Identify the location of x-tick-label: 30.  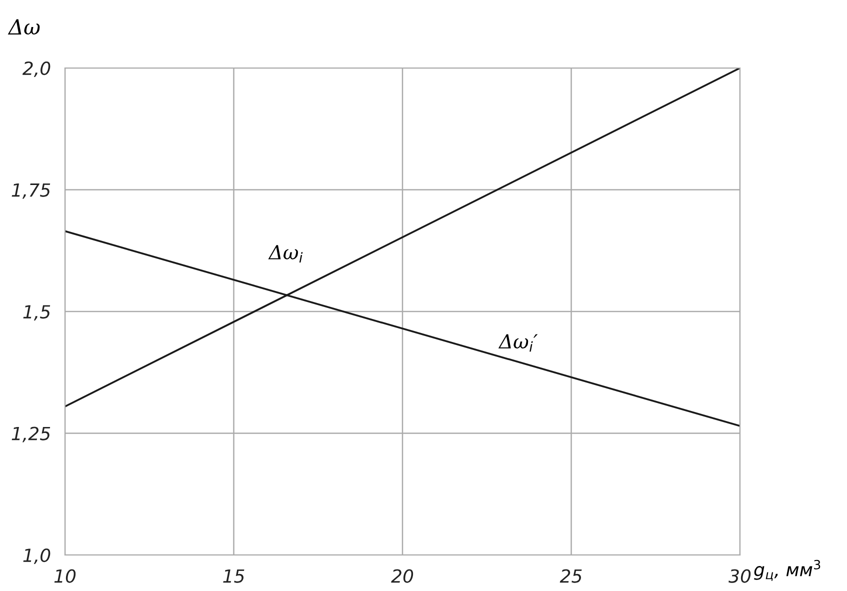
(739, 576).